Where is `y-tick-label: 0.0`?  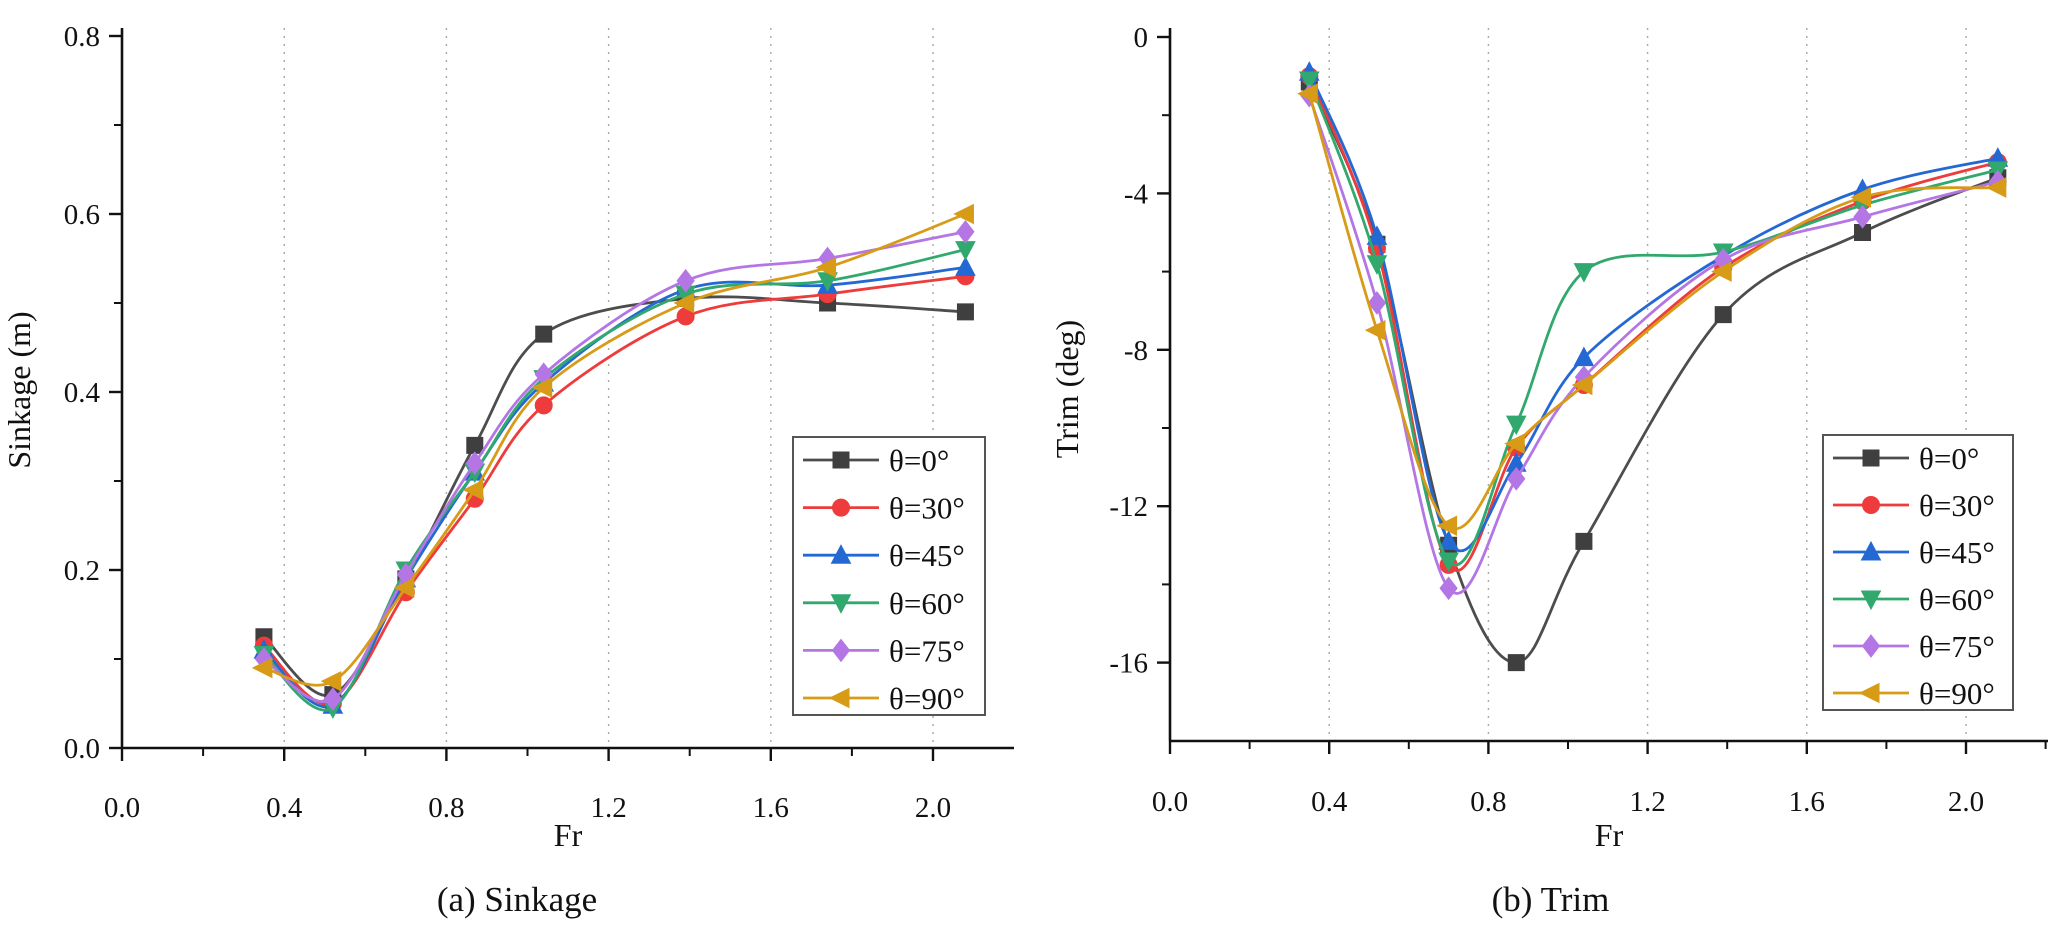 y-tick-label: 0.0 is located at coordinates (82, 749).